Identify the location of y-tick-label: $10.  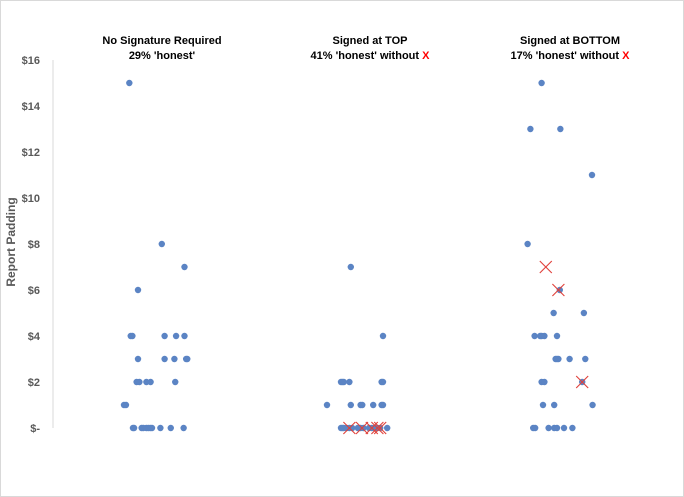
(31, 199).